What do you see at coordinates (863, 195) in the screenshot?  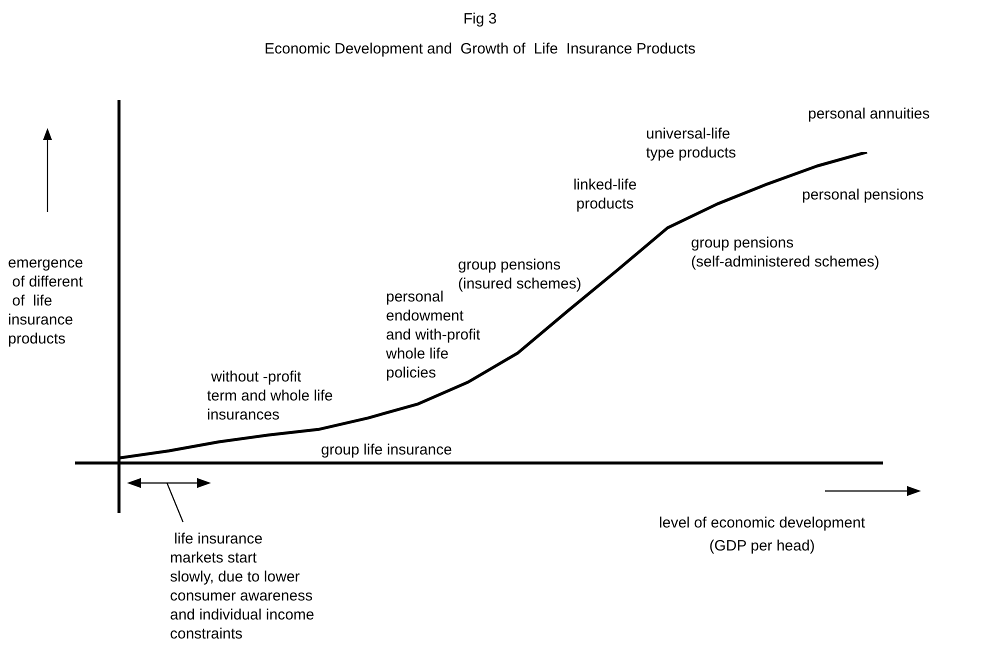 I see `annotation: personal pensions` at bounding box center [863, 195].